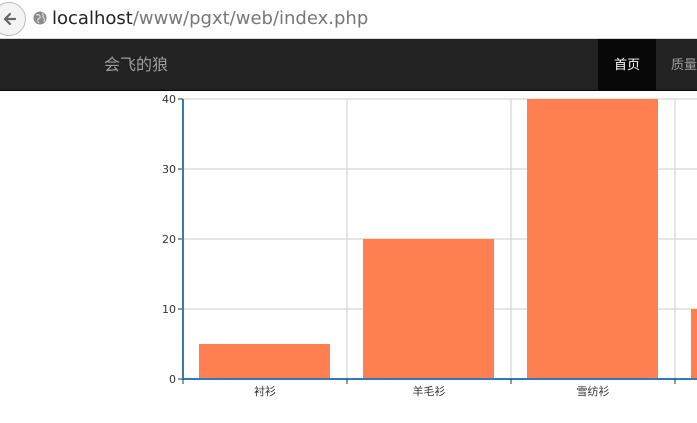 The width and height of the screenshot is (697, 423). Describe the element at coordinates (10, 19) in the screenshot. I see `back-arrow-icon` at that location.